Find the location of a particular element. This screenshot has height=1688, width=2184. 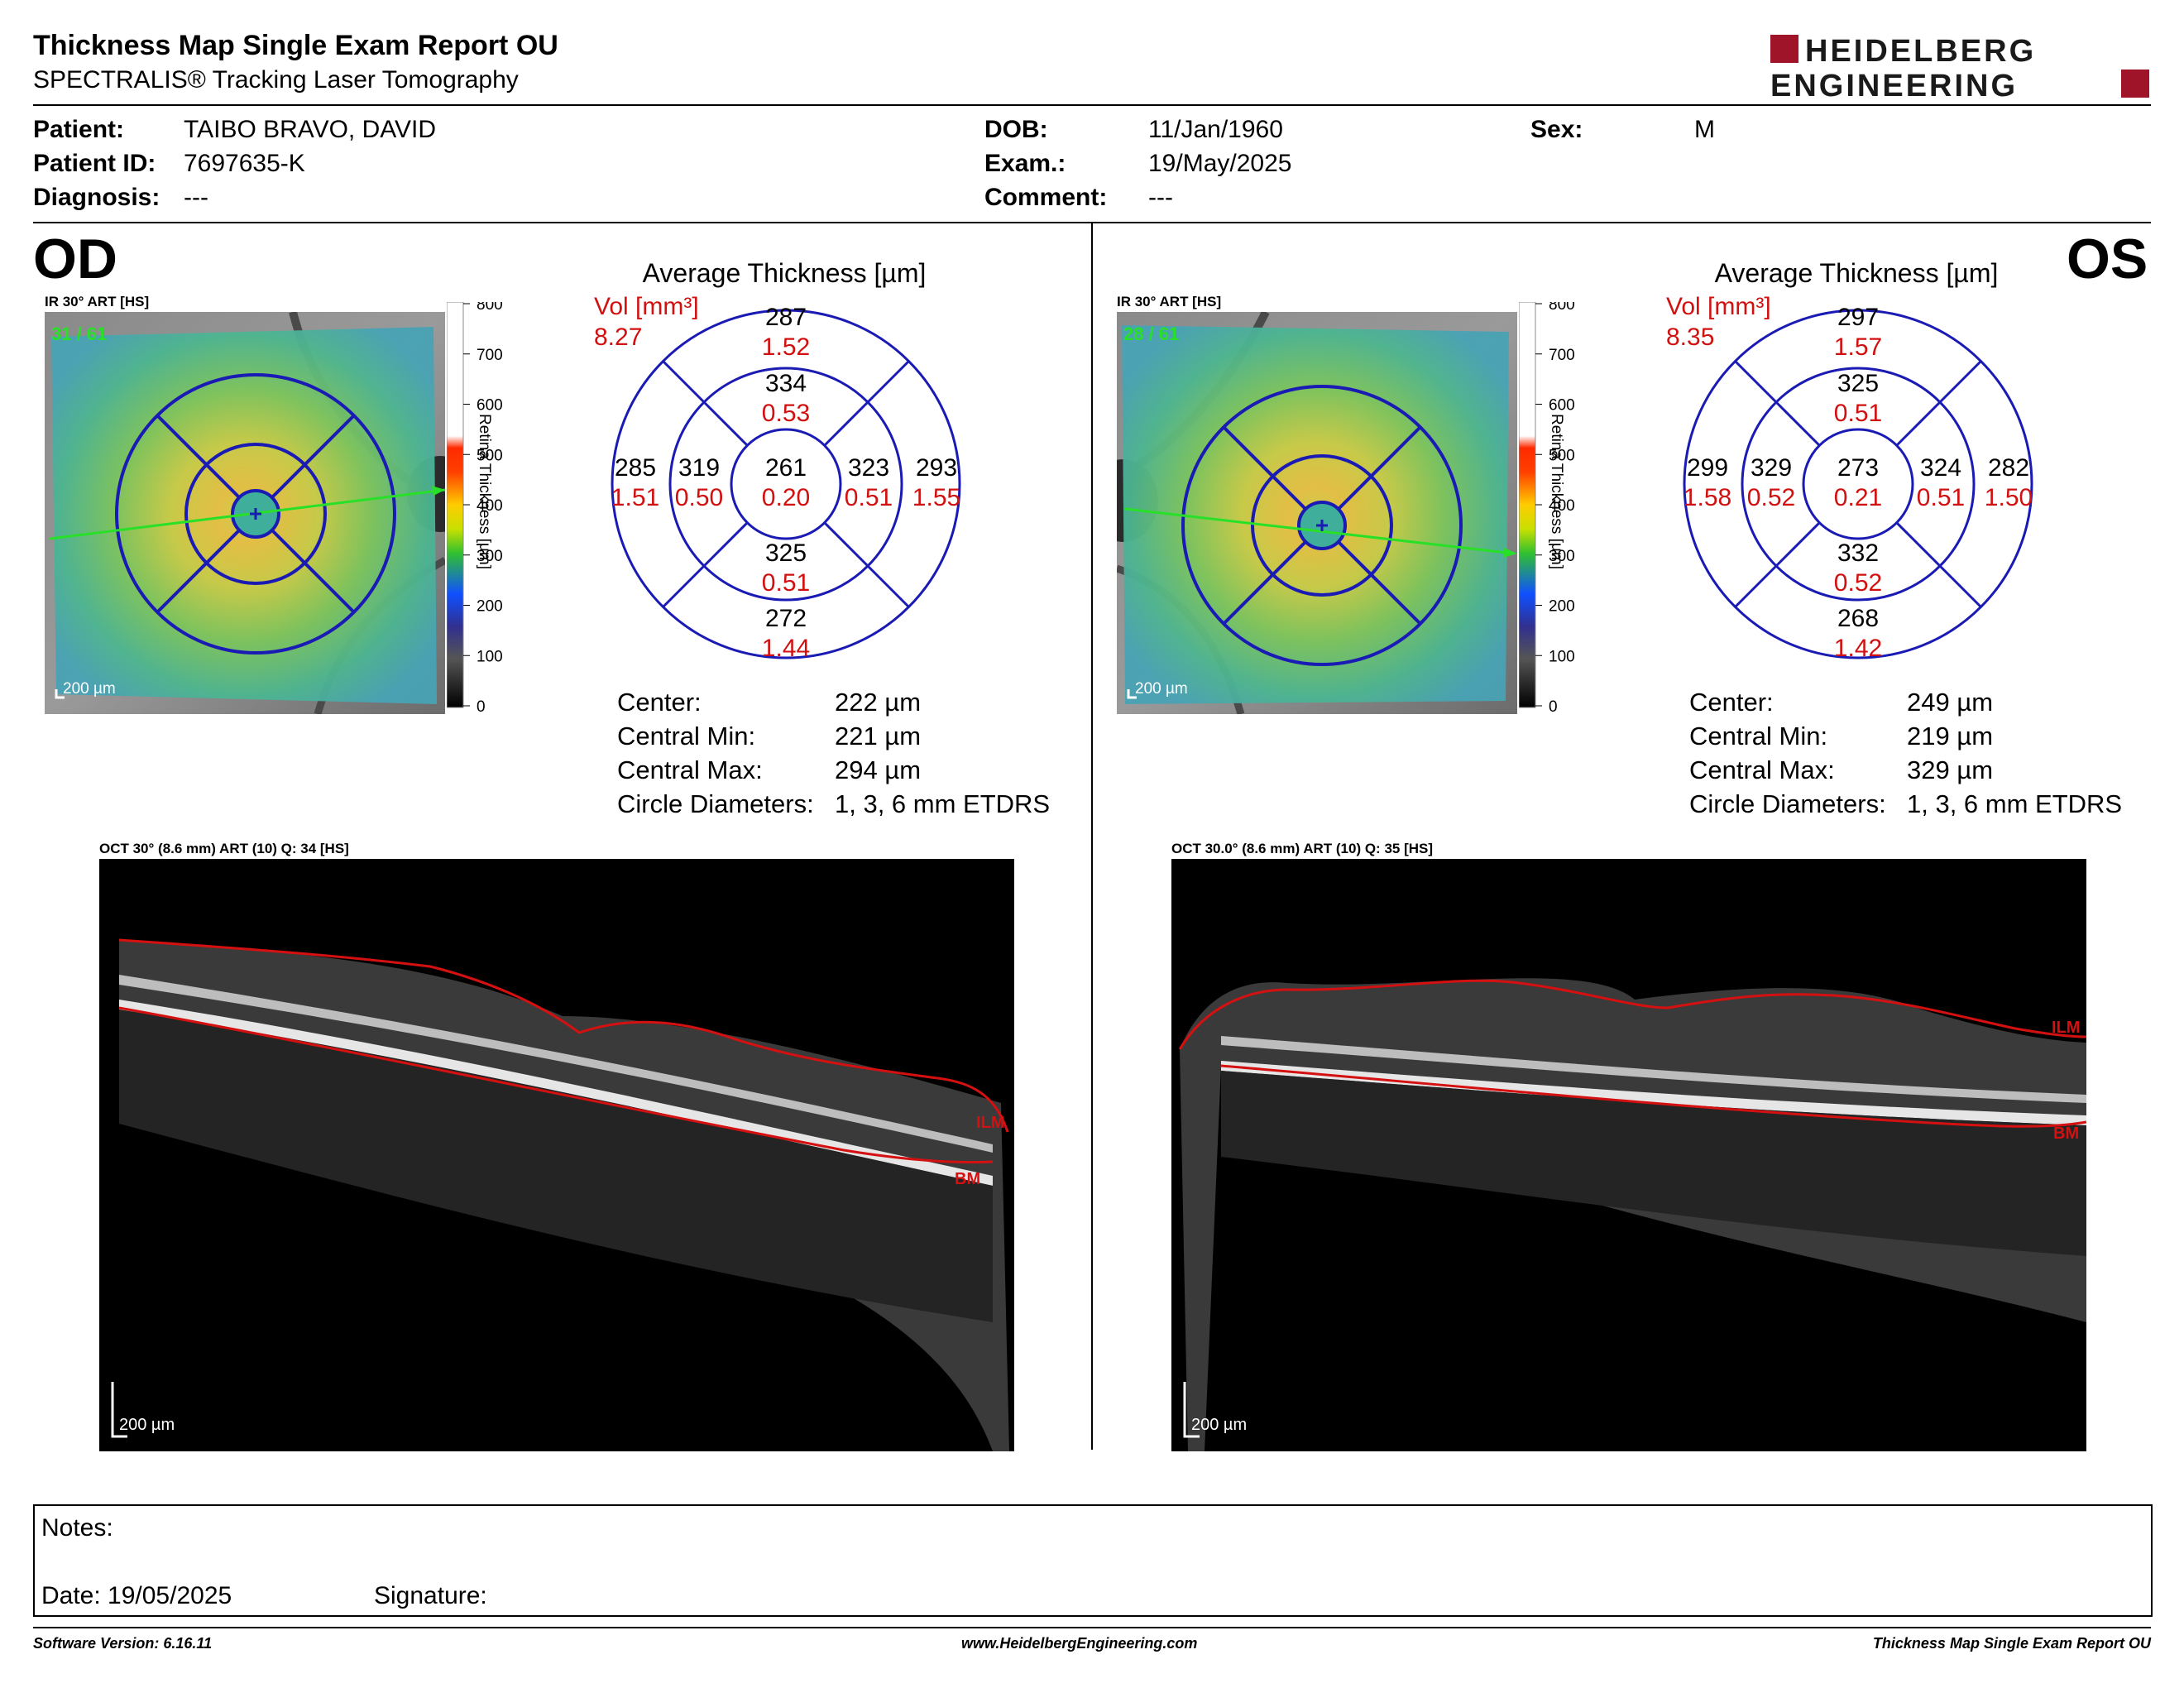

os-sup-outer-volume: 1.57 is located at coordinates (1858, 347).